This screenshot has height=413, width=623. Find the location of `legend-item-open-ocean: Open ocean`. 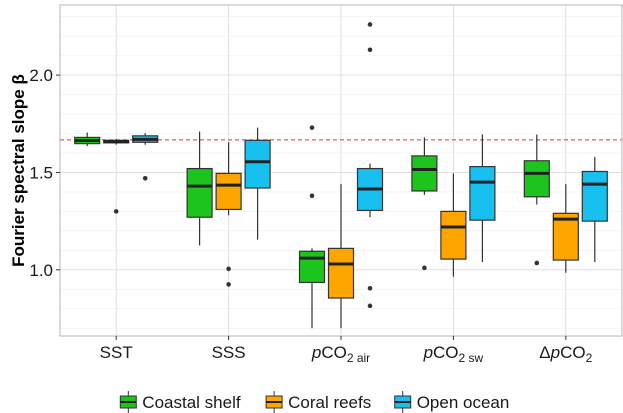

legend-item-open-ocean: Open ocean is located at coordinates (452, 402).